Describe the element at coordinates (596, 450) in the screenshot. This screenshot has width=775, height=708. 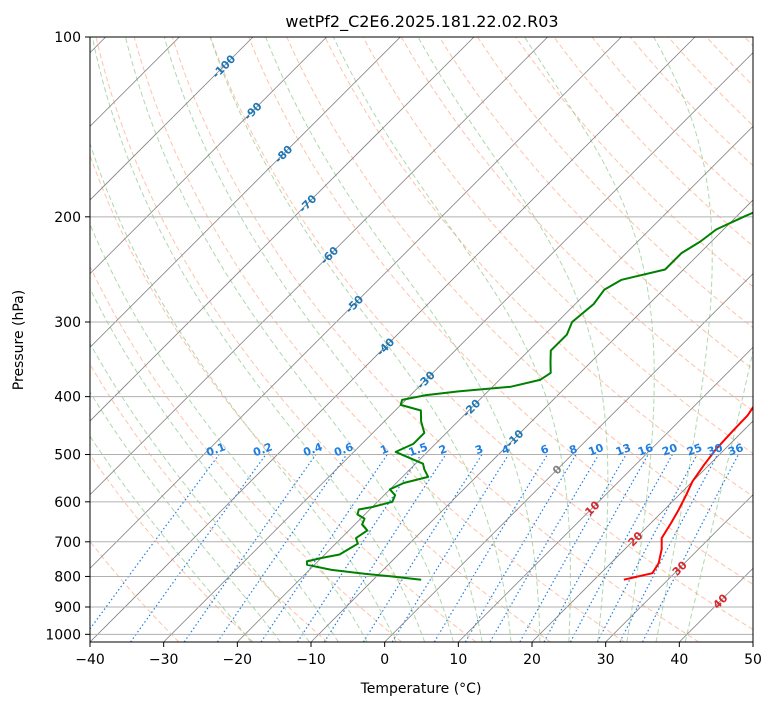
I see `mixing-ratio-label: 10` at that location.